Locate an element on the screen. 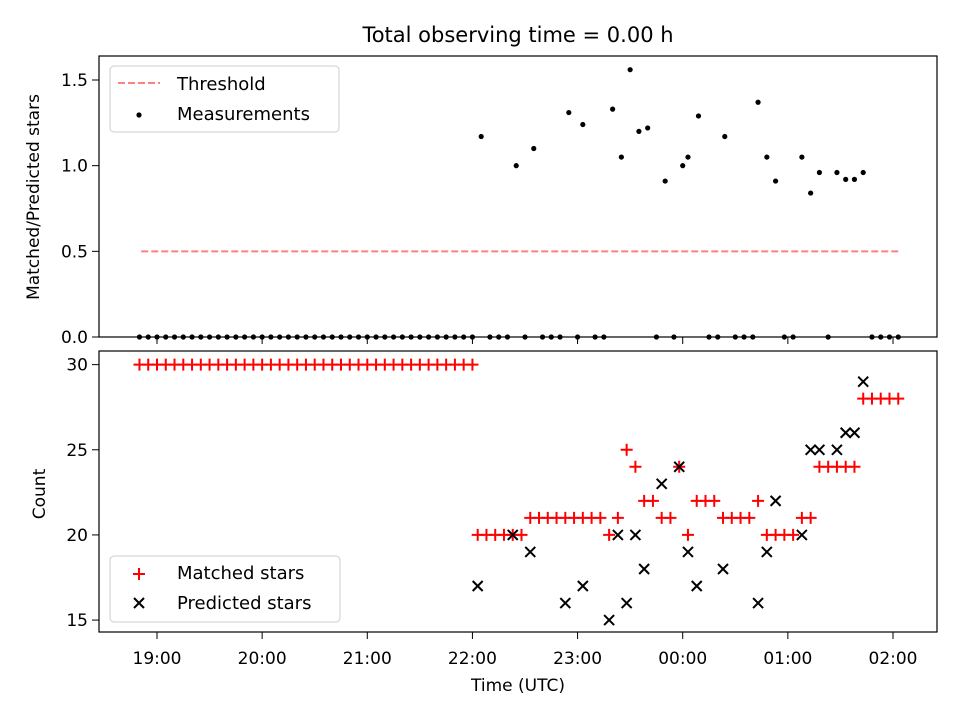 The width and height of the screenshot is (960, 720). legend-measurements-swatch is located at coordinates (139, 115).